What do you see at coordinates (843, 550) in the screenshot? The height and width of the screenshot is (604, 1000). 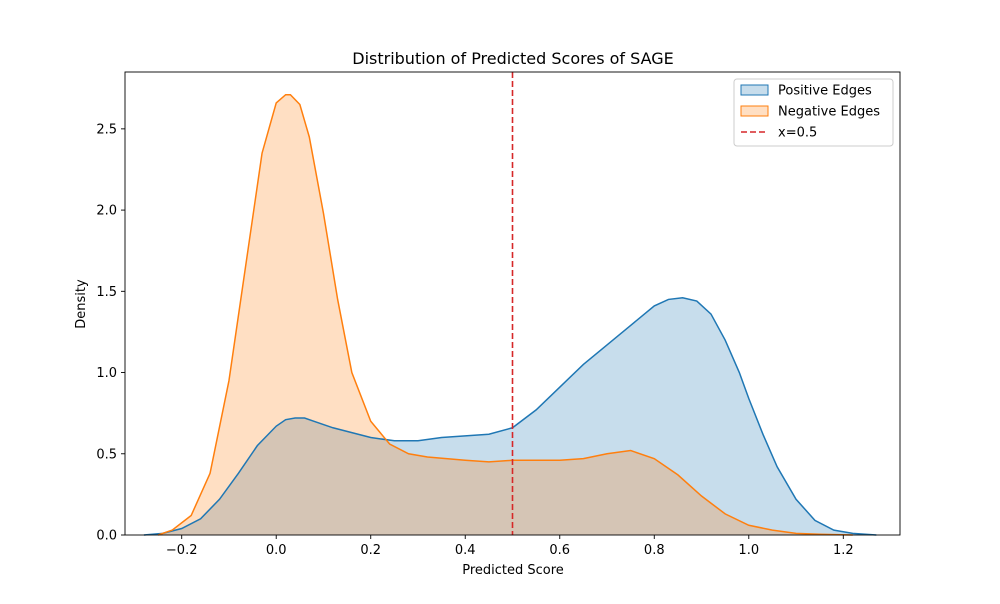 I see `x-tick-label: 1.2` at bounding box center [843, 550].